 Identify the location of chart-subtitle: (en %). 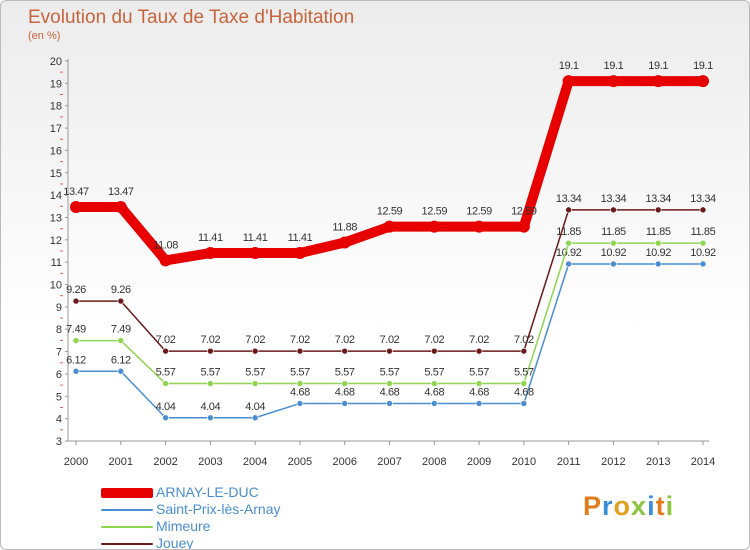
(44, 36).